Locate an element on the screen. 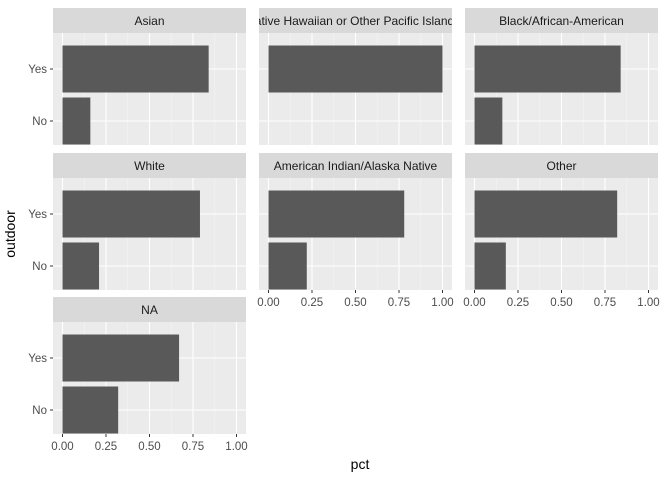 The image size is (672, 480). facet-strip-label: Black/African-American is located at coordinates (561, 21).